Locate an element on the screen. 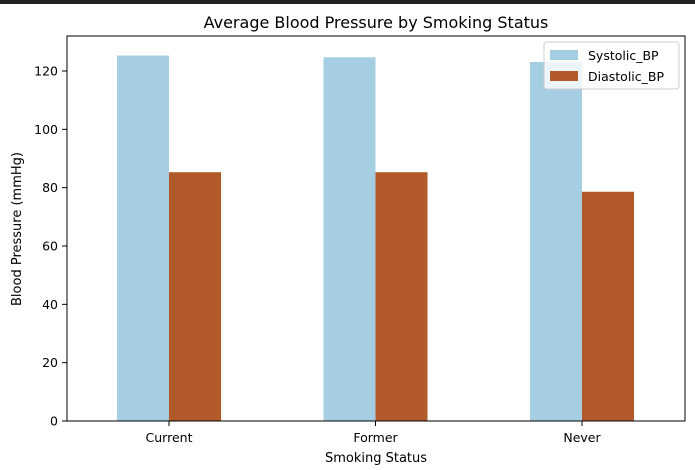 This screenshot has height=470, width=695. x-axis-ticks: Current Former Never is located at coordinates (373, 433).